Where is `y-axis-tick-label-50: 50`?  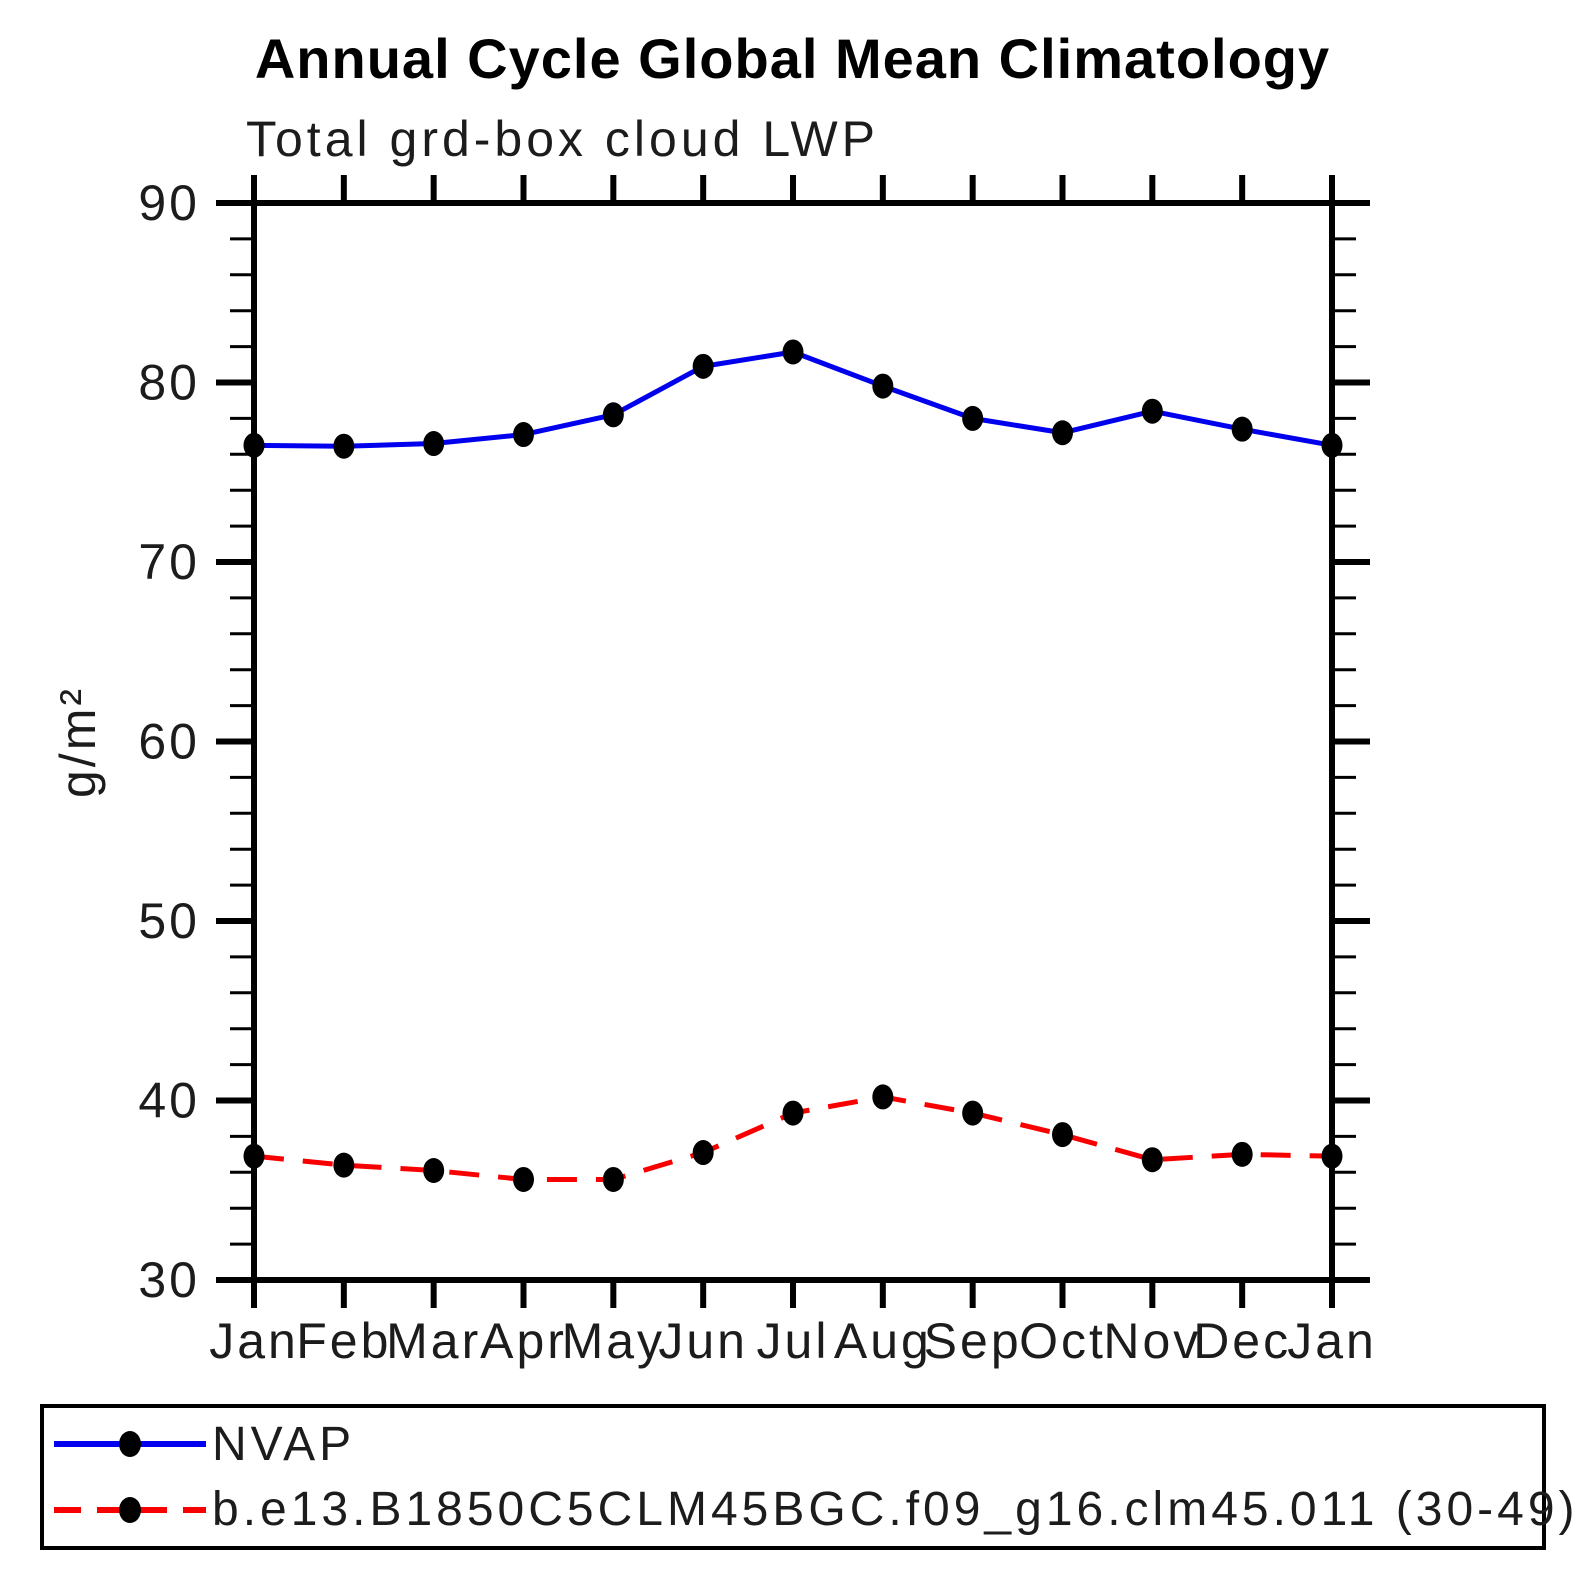
y-axis-tick-label-50: 50 is located at coordinates (169, 921).